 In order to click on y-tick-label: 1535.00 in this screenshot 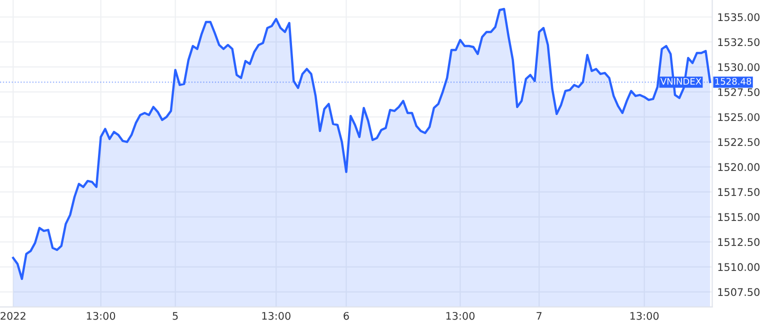, I will do `click(739, 17)`.